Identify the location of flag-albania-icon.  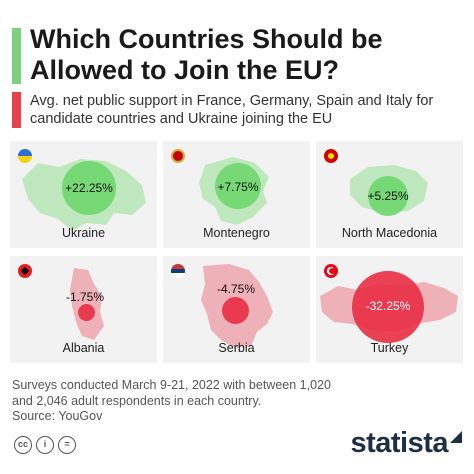
(25, 271).